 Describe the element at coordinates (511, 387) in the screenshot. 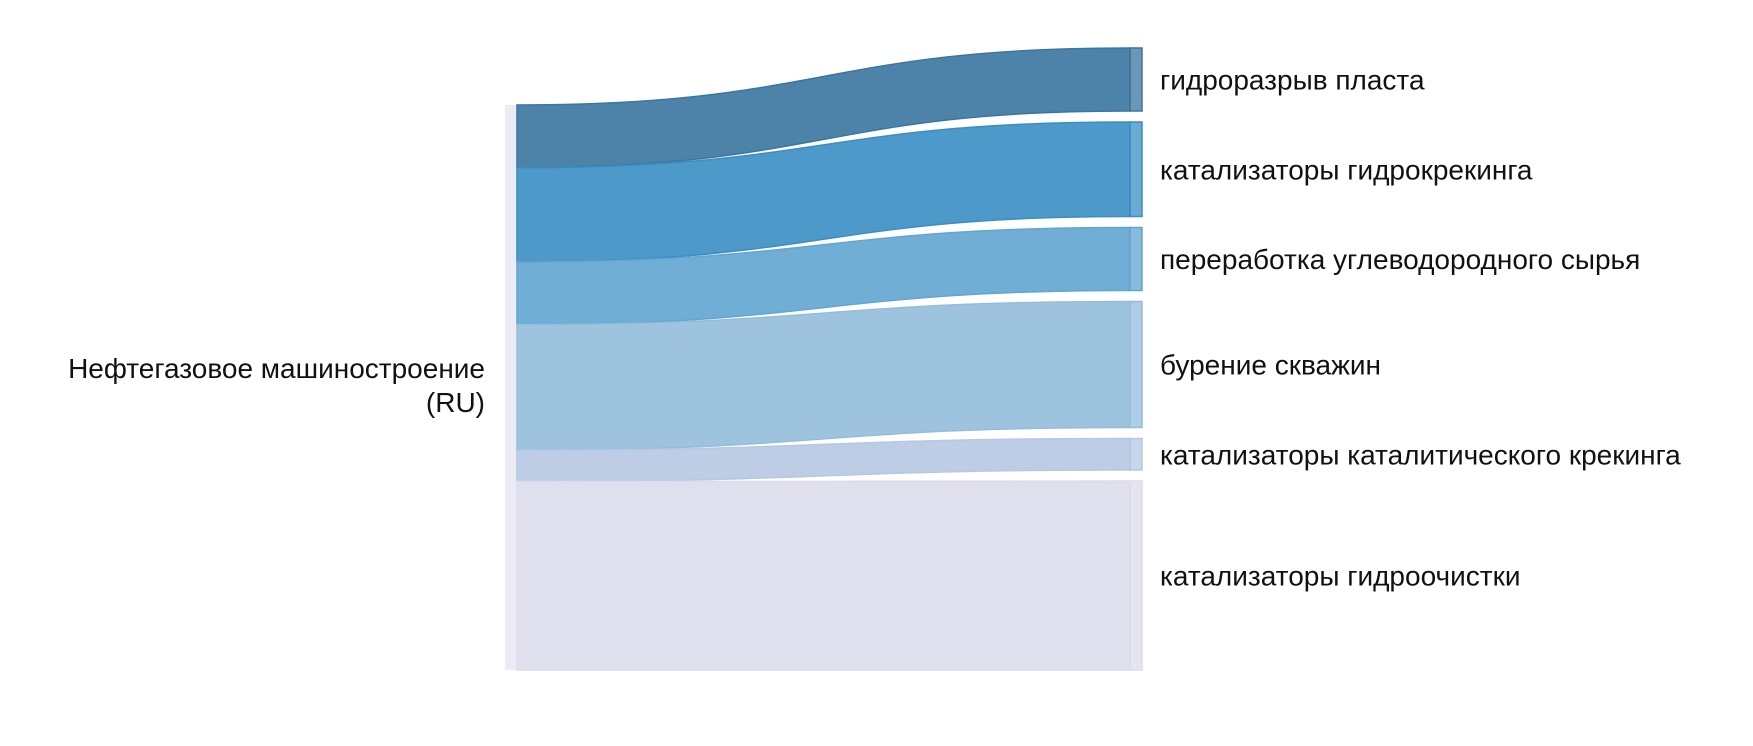

I see `source-node-bar` at that location.